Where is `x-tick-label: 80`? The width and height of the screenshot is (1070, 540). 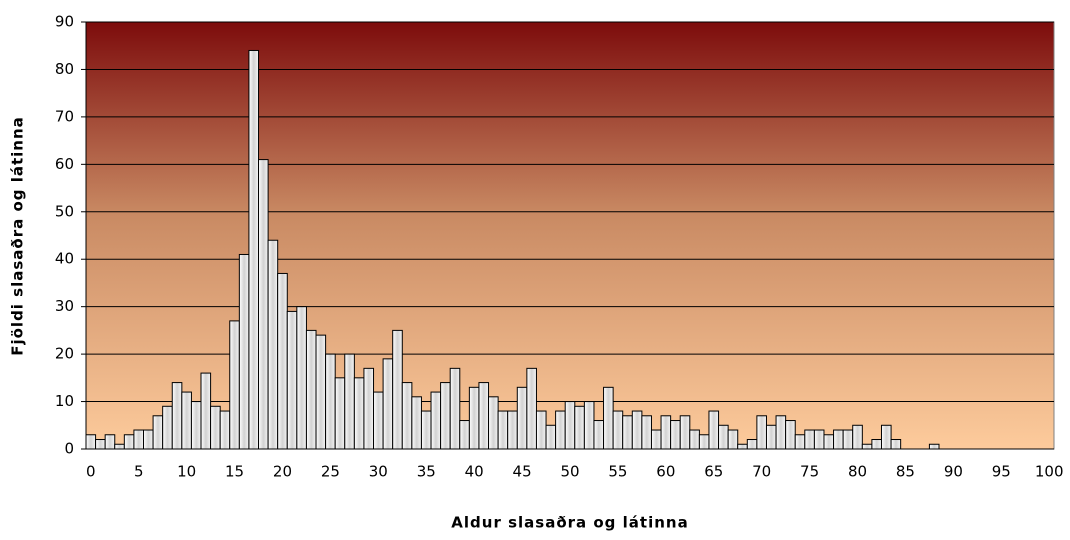 x-tick-label: 80 is located at coordinates (857, 472).